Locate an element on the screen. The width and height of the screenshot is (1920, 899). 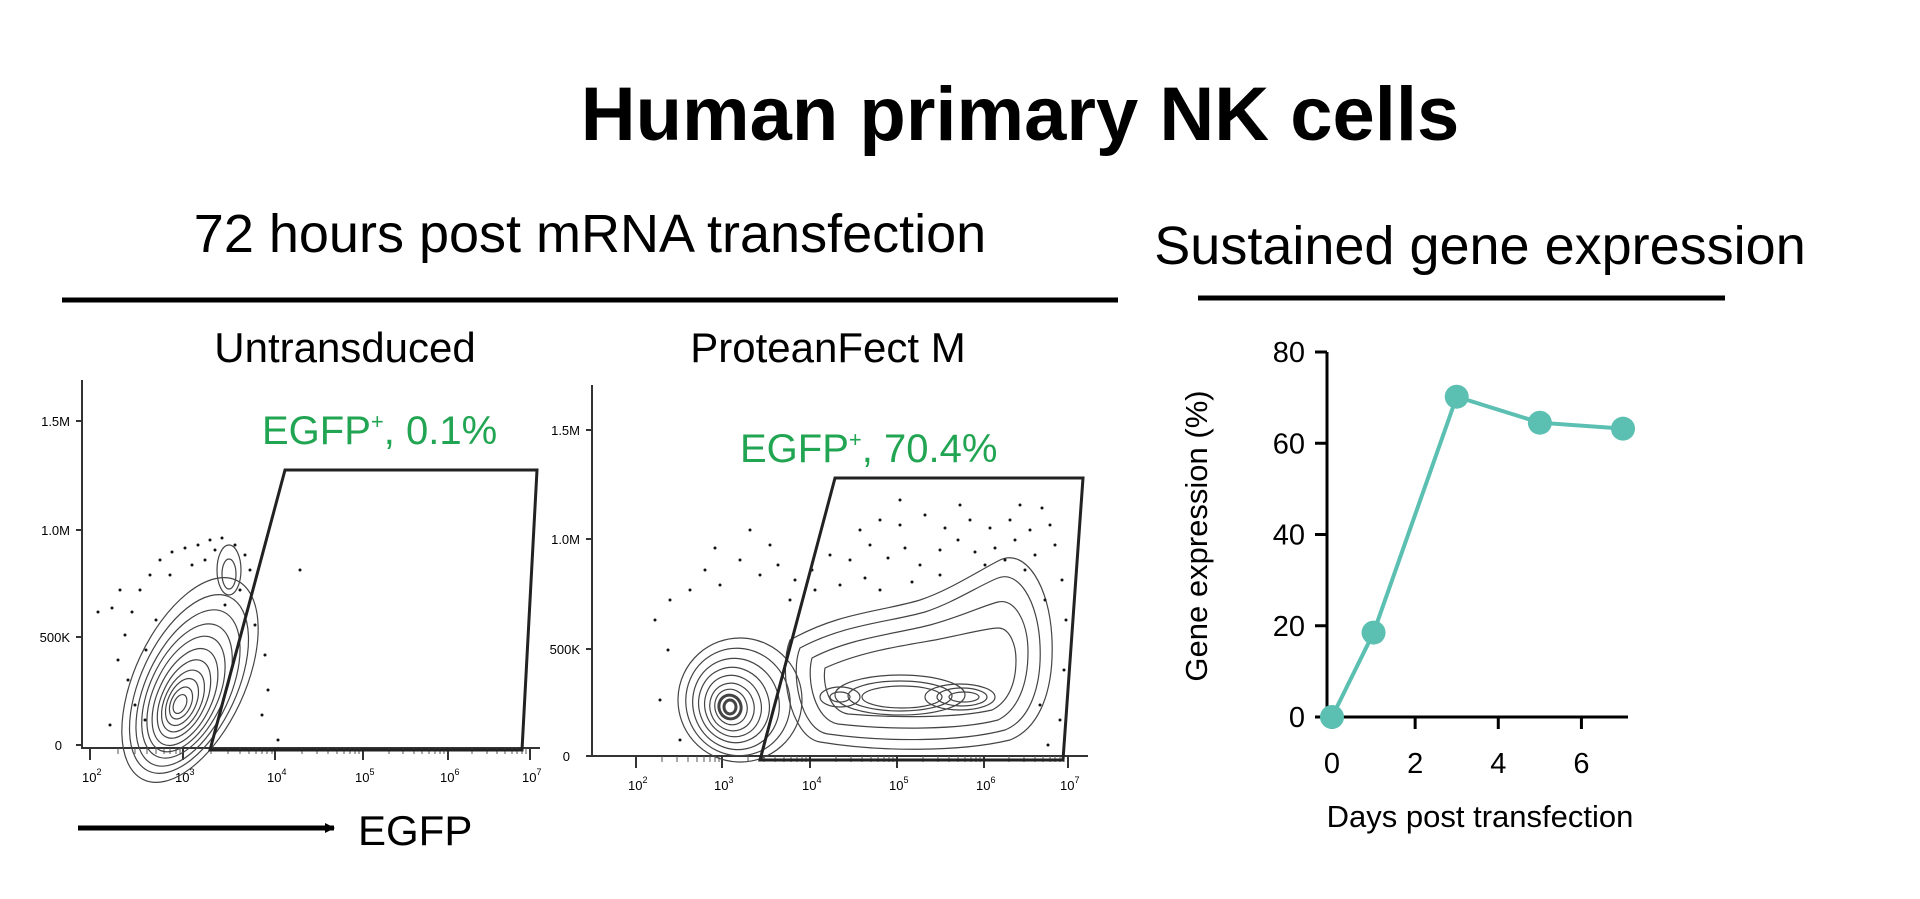
contour-cluster is located at coordinates (190, 663).